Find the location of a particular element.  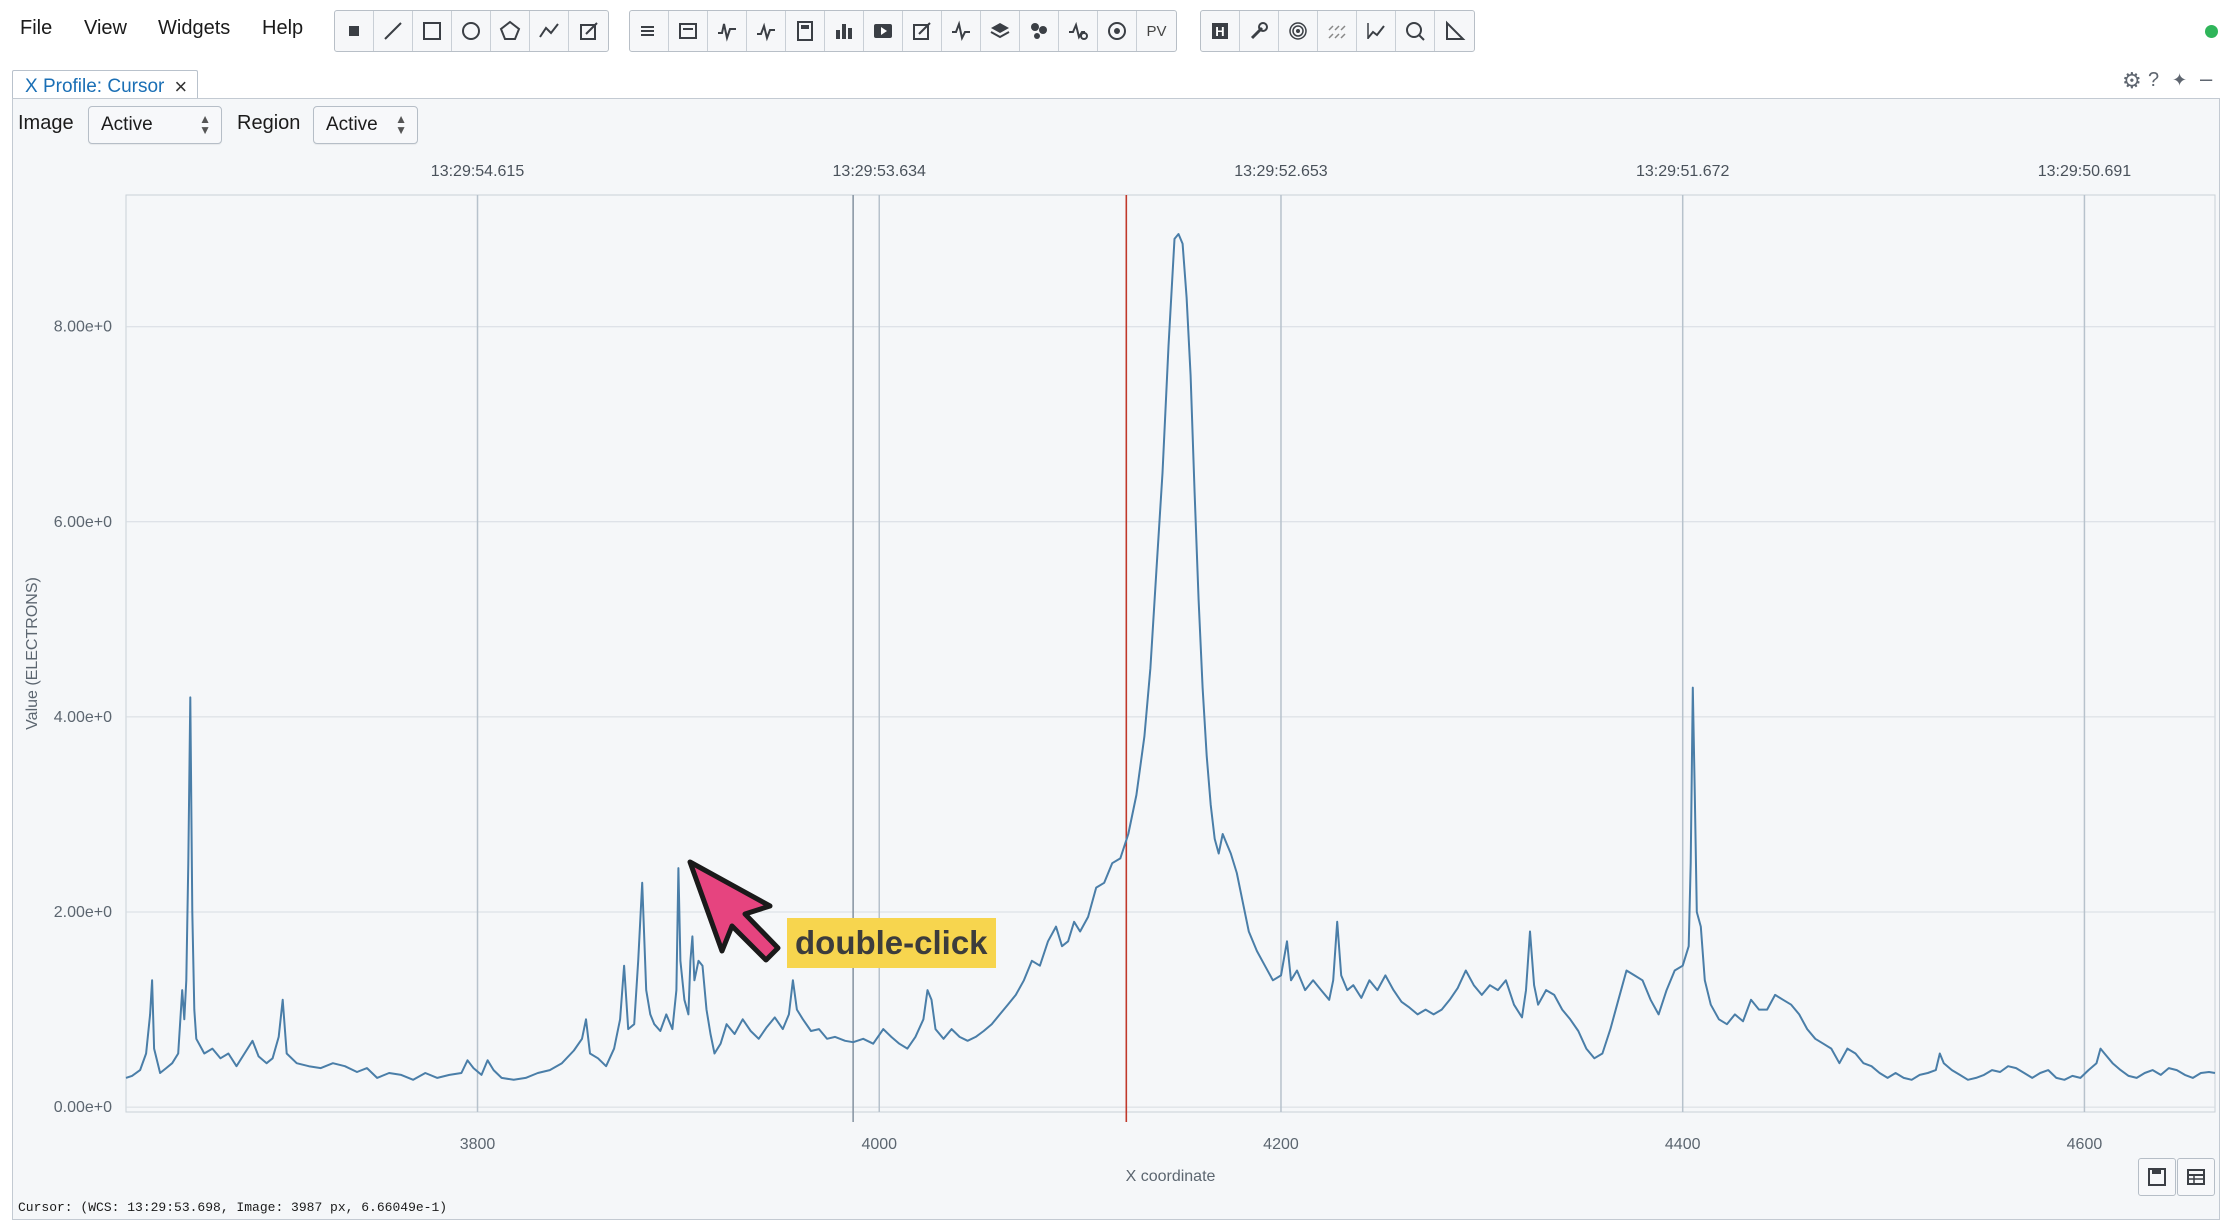

y-tick-label: 0.00e+0 is located at coordinates (83, 1107).